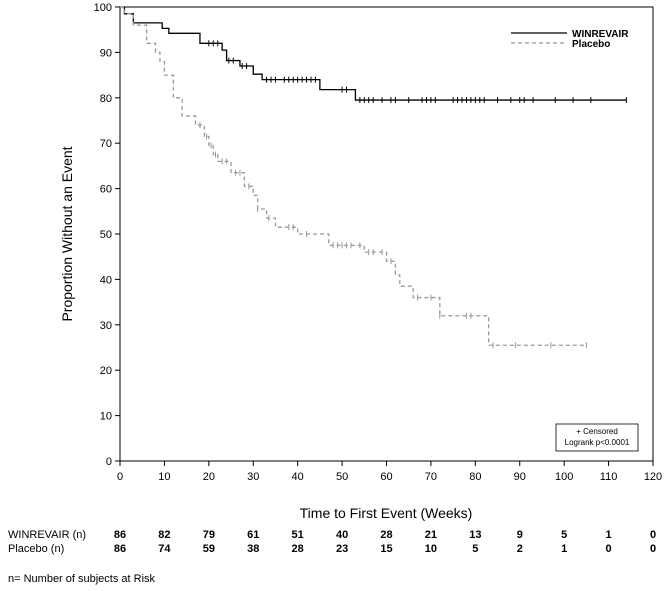 Image resolution: width=666 pixels, height=591 pixels. Describe the element at coordinates (431, 549) in the screenshot. I see `risk-value: 10` at that location.